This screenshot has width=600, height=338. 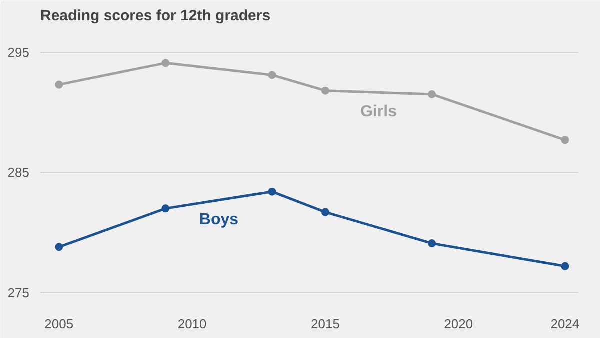 I want to click on series-label: Boys, so click(x=219, y=219).